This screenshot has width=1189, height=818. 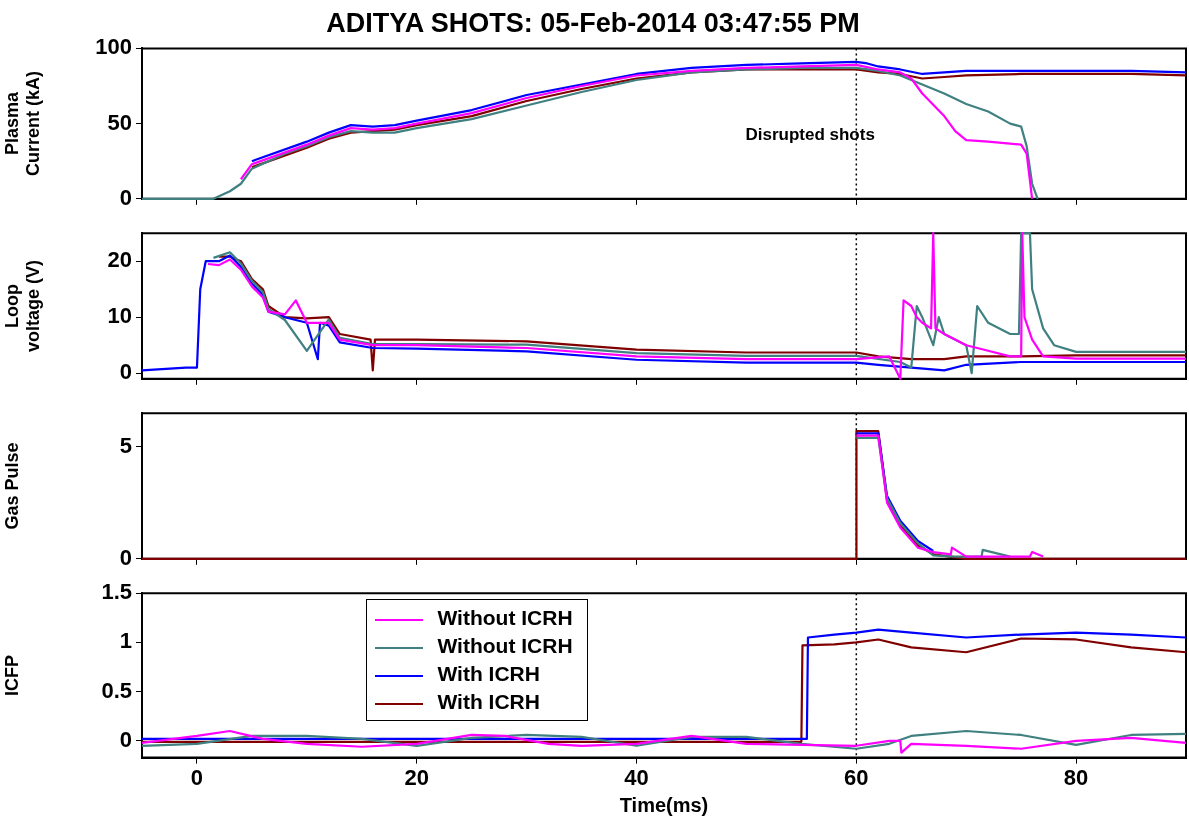 I want to click on x-tick-label: 60, so click(x=856, y=777).